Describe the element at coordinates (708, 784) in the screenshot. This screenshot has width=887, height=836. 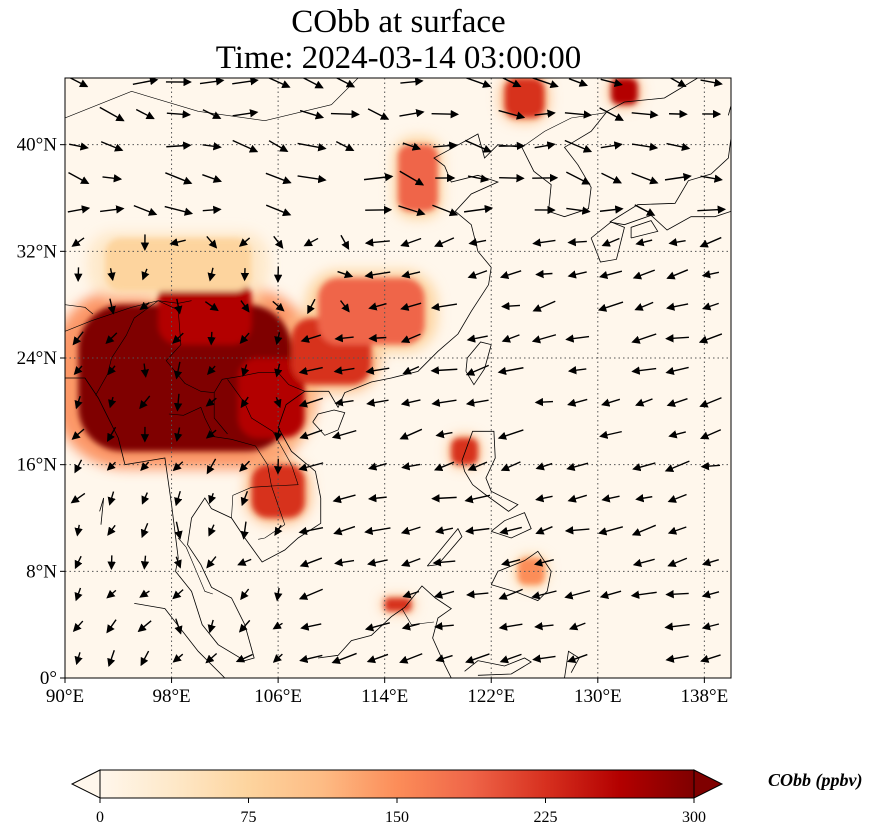
I see `colorbar-extend-high` at that location.